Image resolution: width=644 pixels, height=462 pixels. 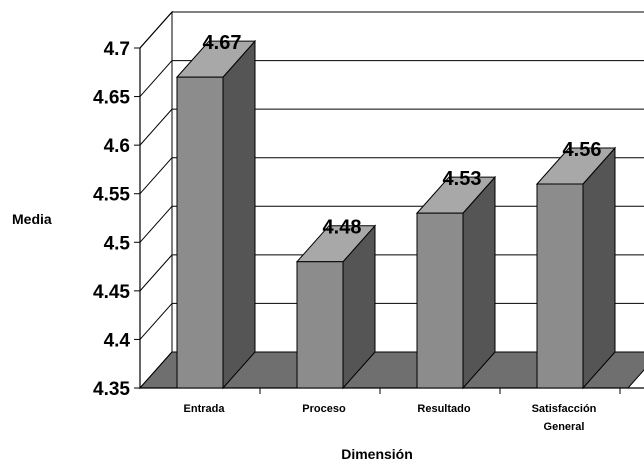 I want to click on x-tick-label: Satisfacción General, so click(x=564, y=418).